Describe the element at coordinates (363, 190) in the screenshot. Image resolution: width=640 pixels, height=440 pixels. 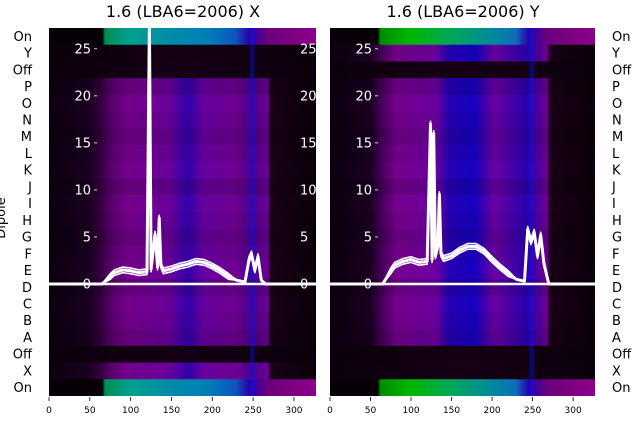
I see `overlay-y-tick-label: 10` at that location.